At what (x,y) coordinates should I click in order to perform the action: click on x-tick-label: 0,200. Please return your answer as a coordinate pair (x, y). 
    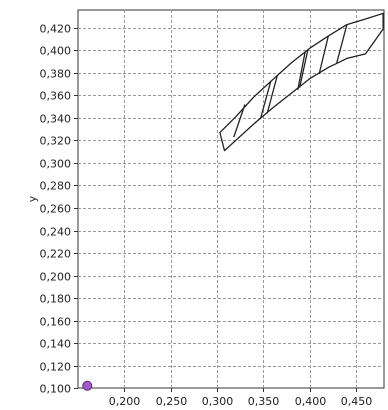
    Looking at the image, I should click on (125, 401).